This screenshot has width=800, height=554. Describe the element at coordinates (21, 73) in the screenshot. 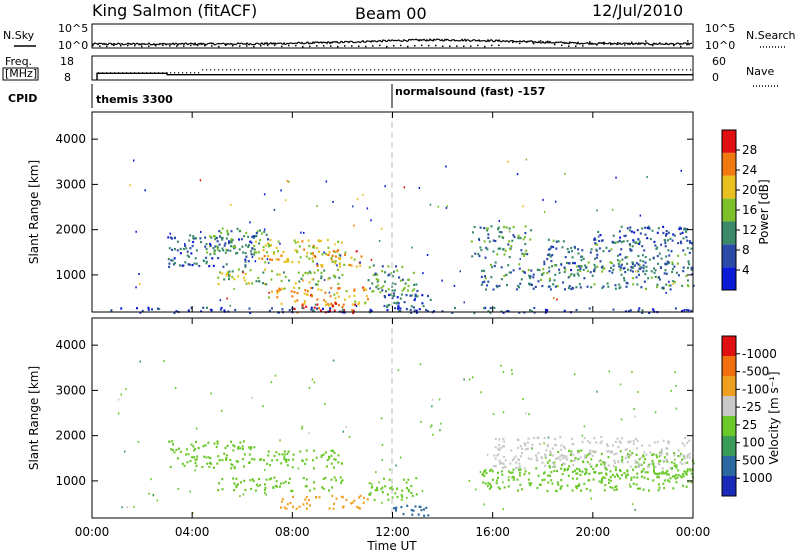

I see `freq-label-line2: [MHz]` at that location.